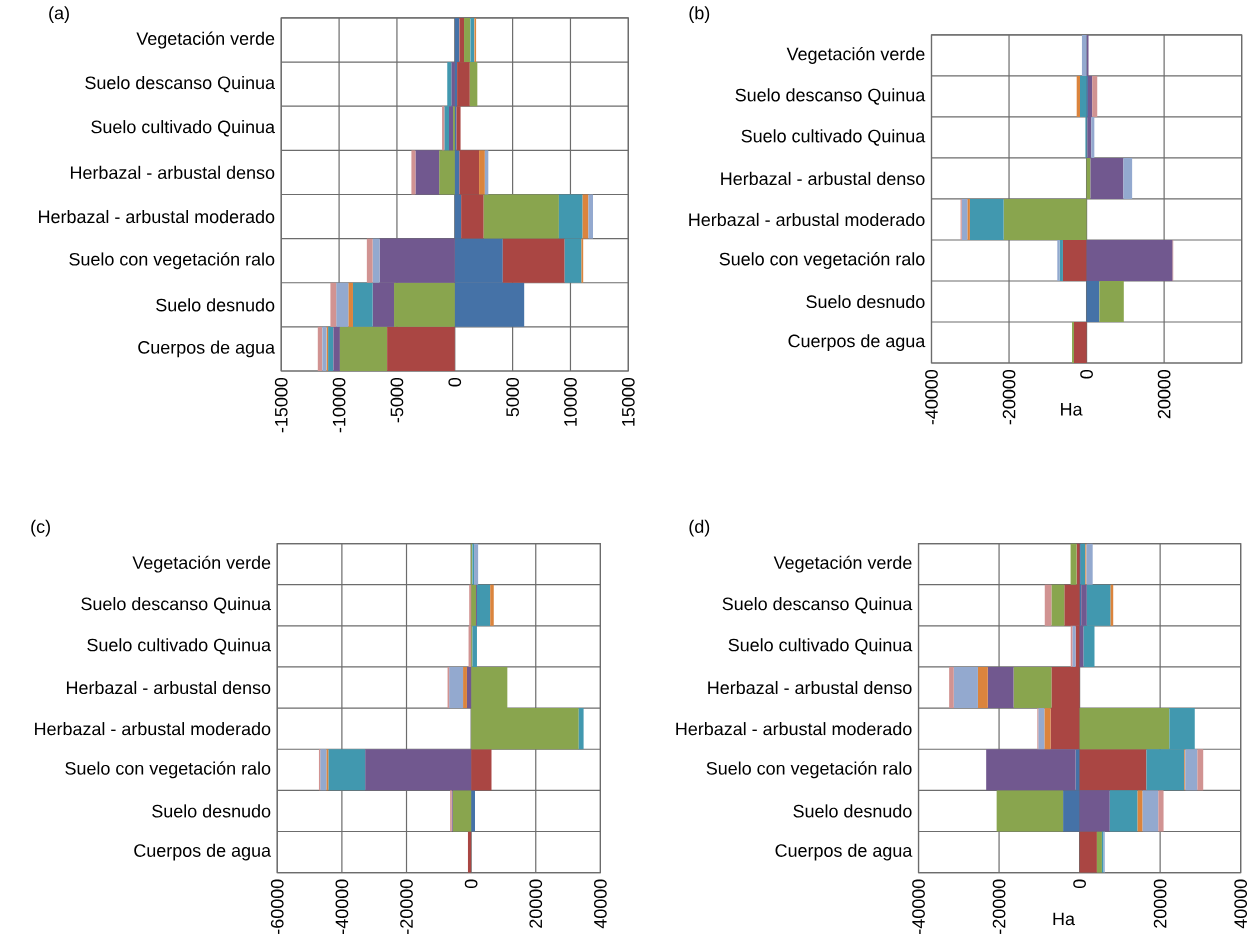 The width and height of the screenshot is (1253, 947). I want to click on x-tick-label: -60000, so click(277, 906).